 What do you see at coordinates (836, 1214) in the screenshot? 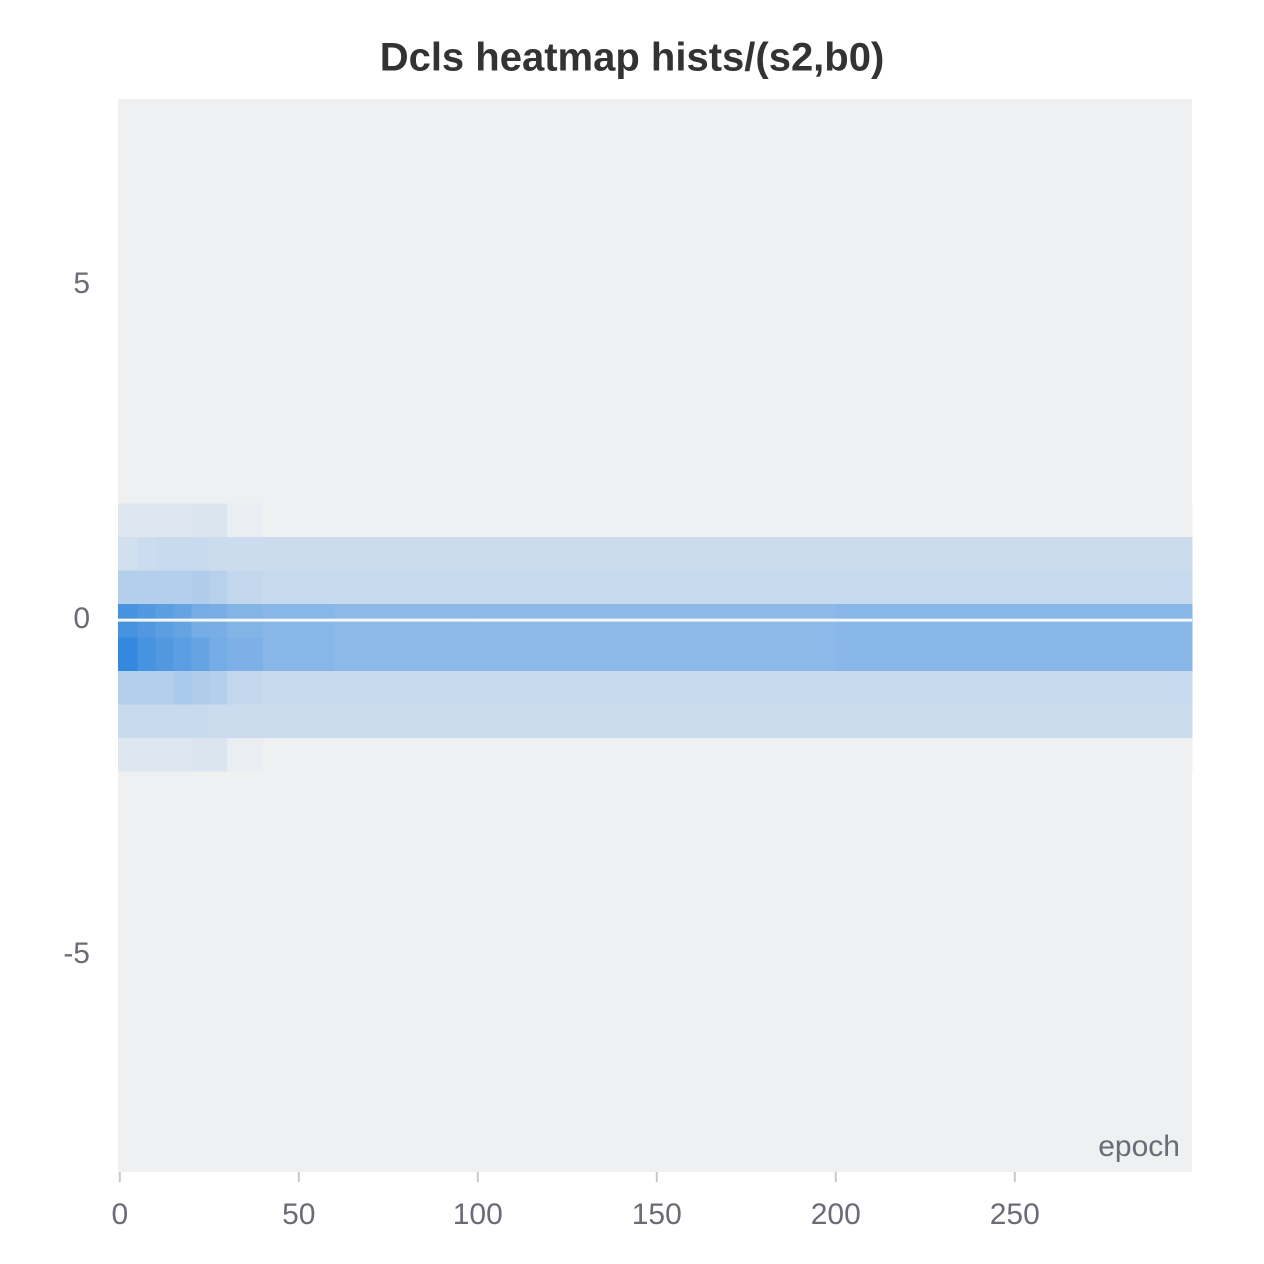
I see `x-tick-label: 200` at bounding box center [836, 1214].